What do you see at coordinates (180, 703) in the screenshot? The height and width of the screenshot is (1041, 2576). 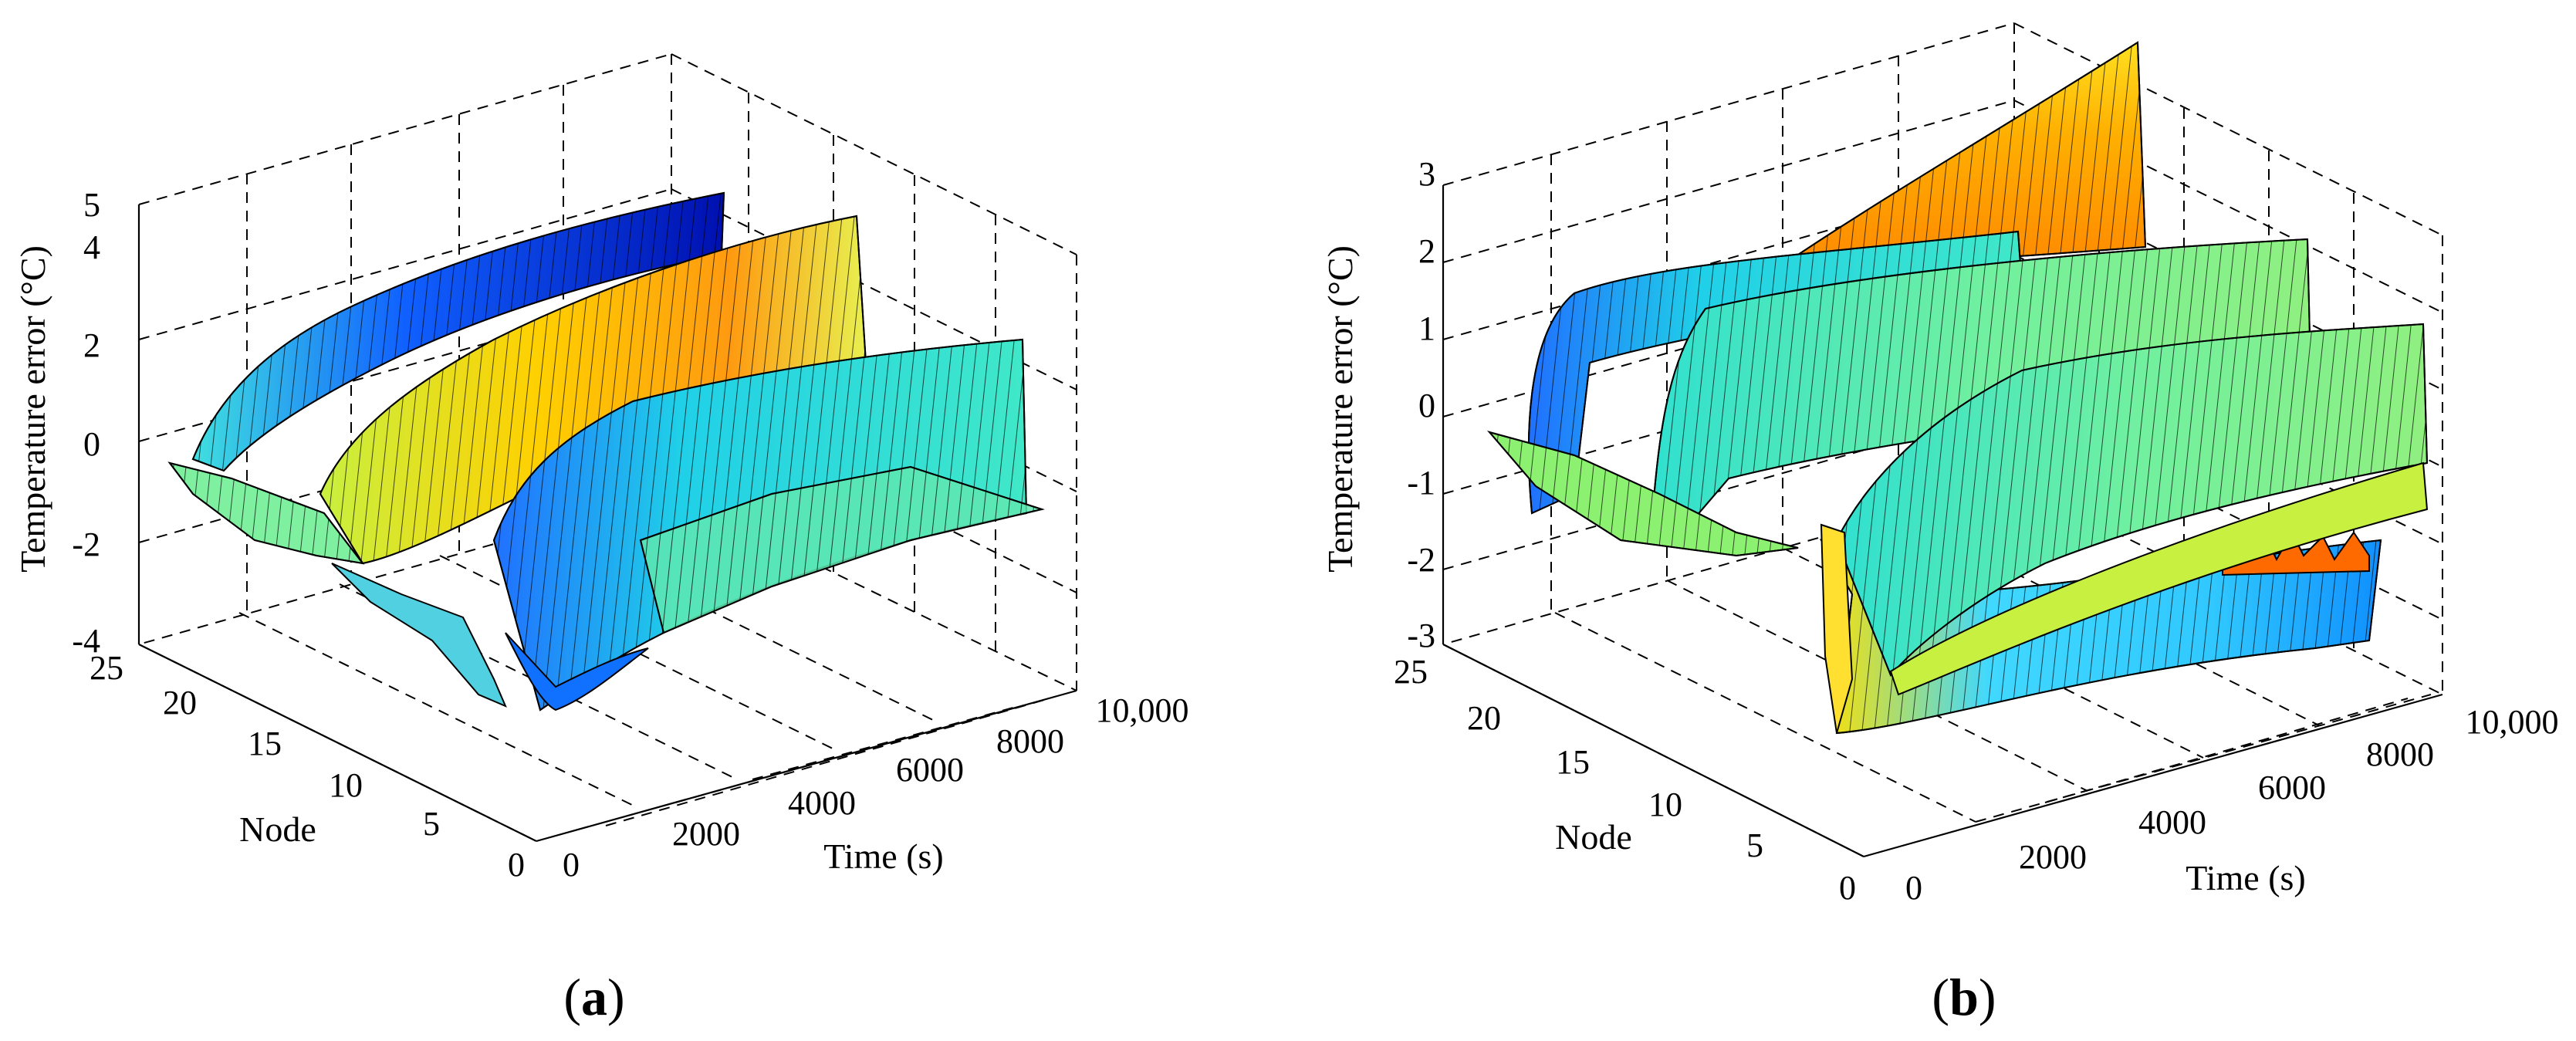 I see `a-y-tick: 20` at bounding box center [180, 703].